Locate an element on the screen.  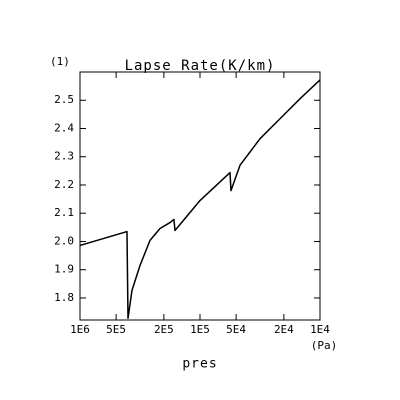
x-tick-label: 2E4 is located at coordinates (284, 329).